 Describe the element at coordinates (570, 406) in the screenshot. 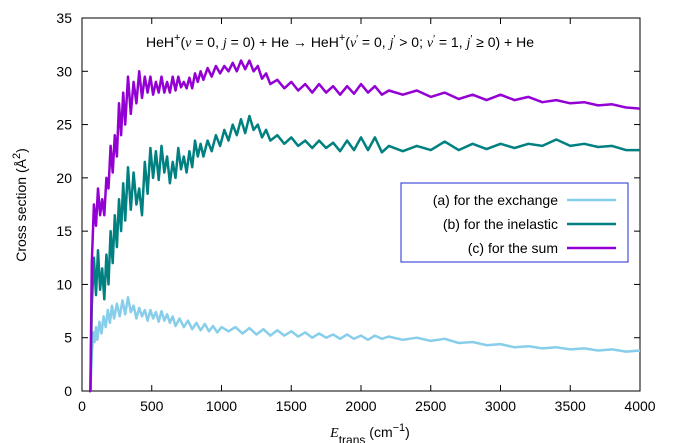

I see `x-tick-label: 3500` at that location.